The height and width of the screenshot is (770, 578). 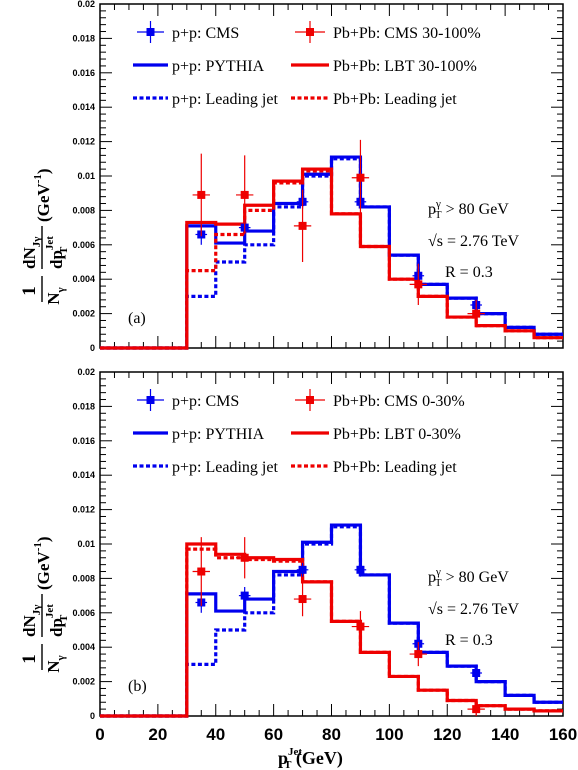 What do you see at coordinates (273, 734) in the screenshot?
I see `x-tick-label: 60` at bounding box center [273, 734].